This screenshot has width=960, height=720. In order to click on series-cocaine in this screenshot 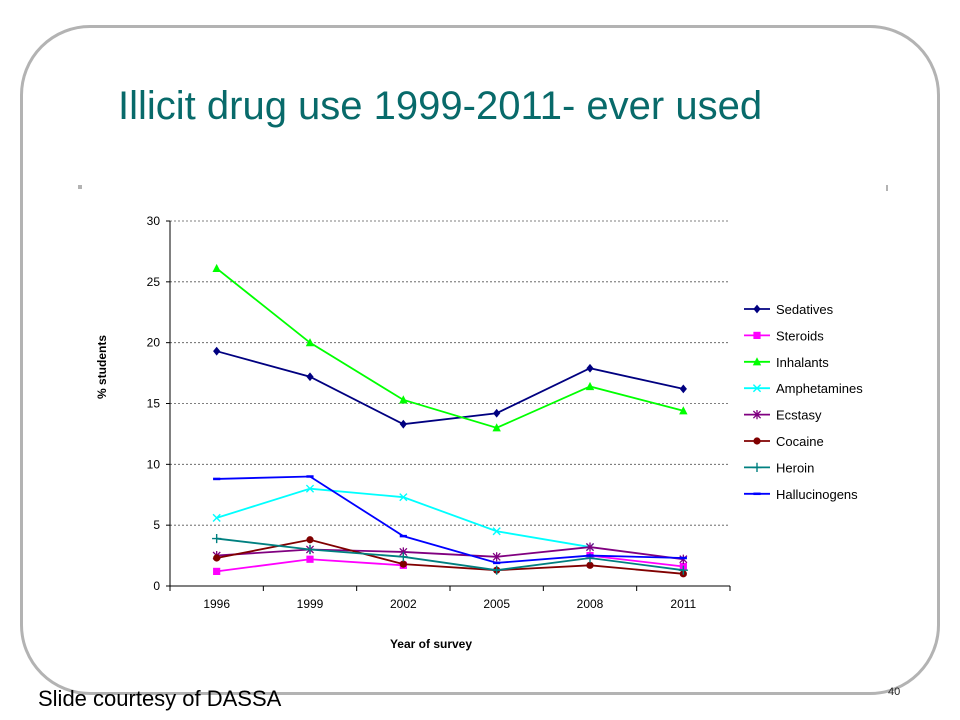, I will do `click(450, 557)`.